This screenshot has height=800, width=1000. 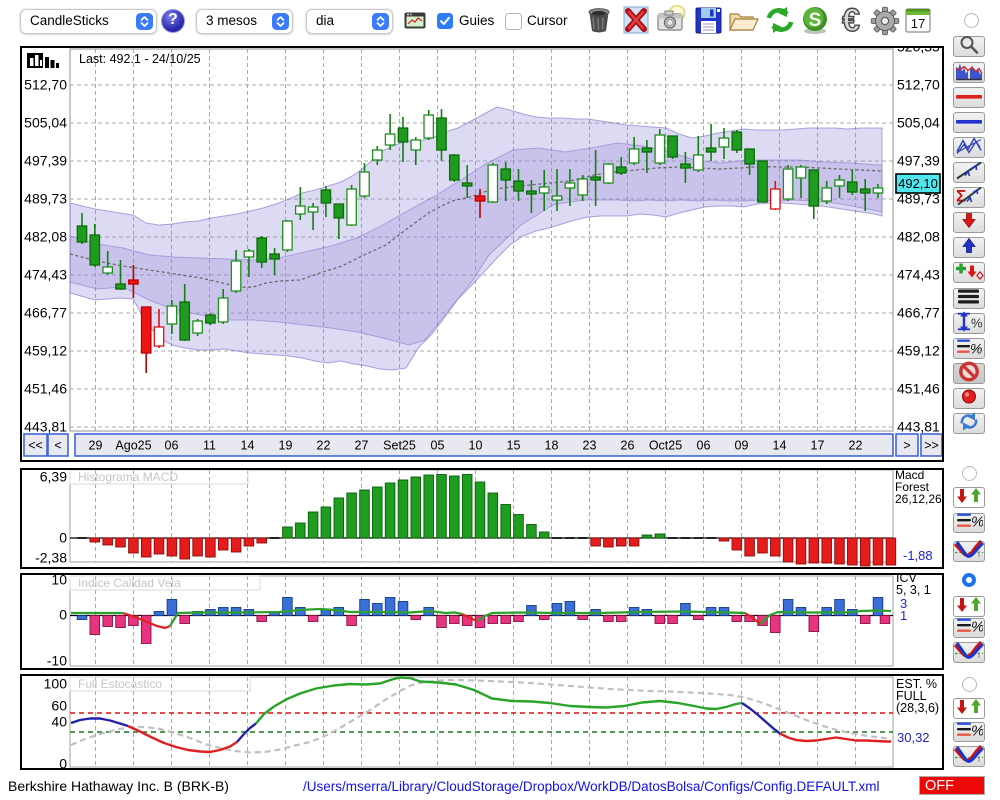 I want to click on svg-text: -2,38, so click(x=51, y=558).